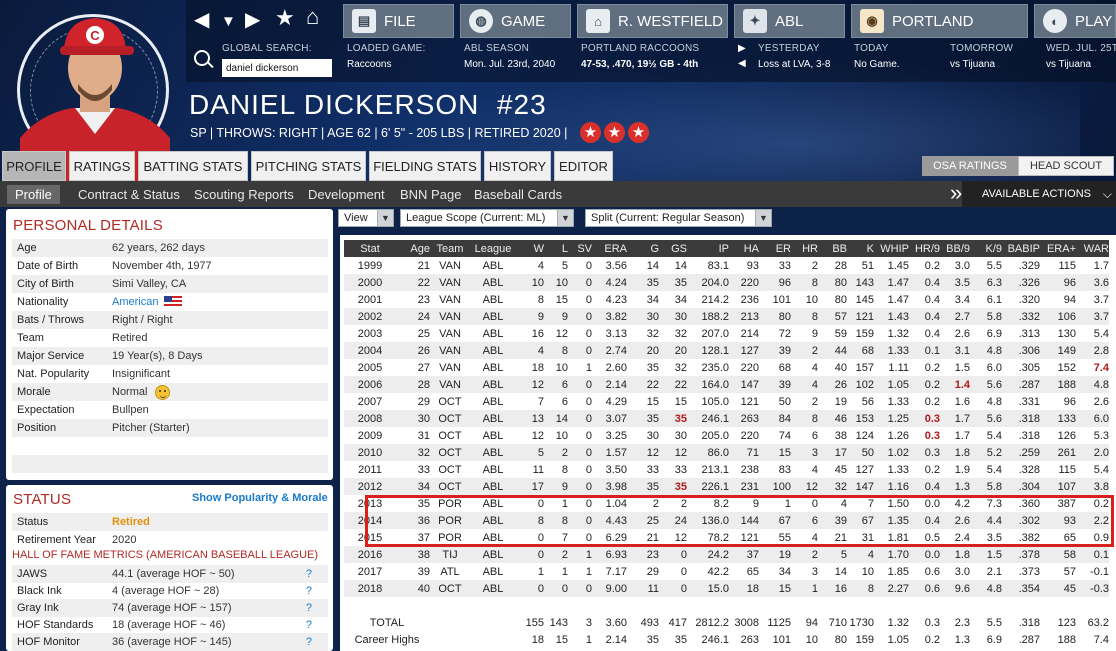  I want to click on column-header: WHIP, so click(891, 248).